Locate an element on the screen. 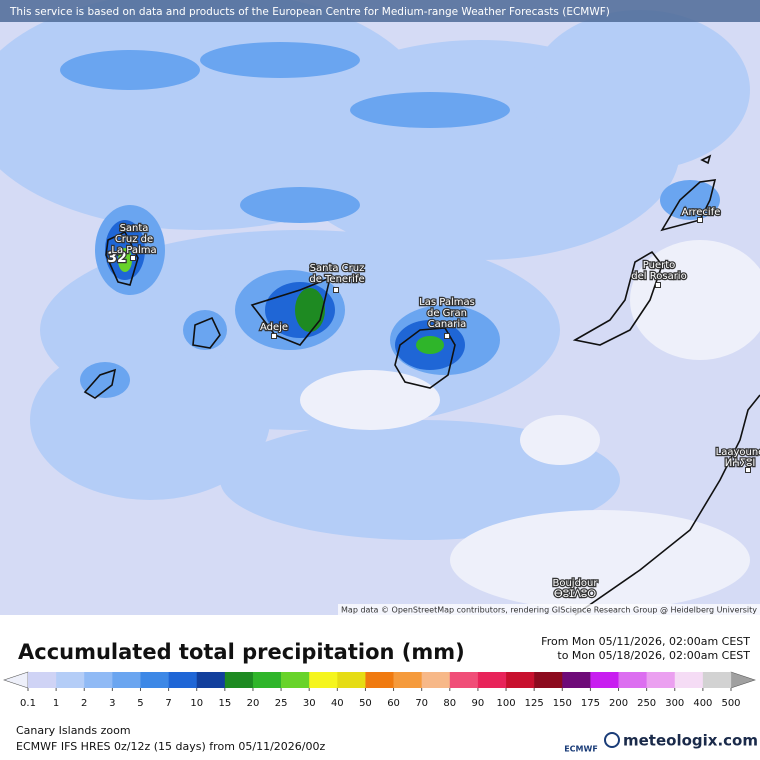 The image size is (760, 760). place-label: Las Palmas is located at coordinates (447, 302).